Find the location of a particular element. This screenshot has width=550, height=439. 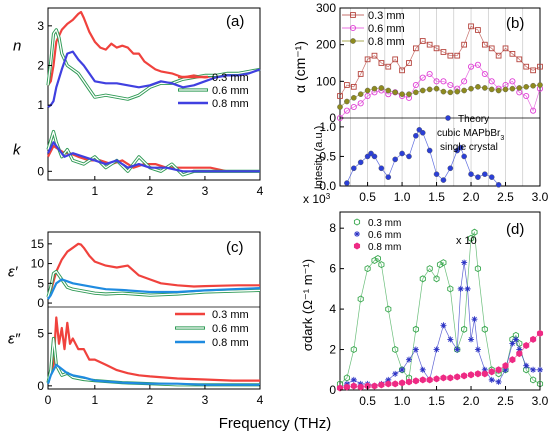

panel-d-ylabel: σdark (Ω⁻¹ m⁻¹) is located at coordinates (307, 305).